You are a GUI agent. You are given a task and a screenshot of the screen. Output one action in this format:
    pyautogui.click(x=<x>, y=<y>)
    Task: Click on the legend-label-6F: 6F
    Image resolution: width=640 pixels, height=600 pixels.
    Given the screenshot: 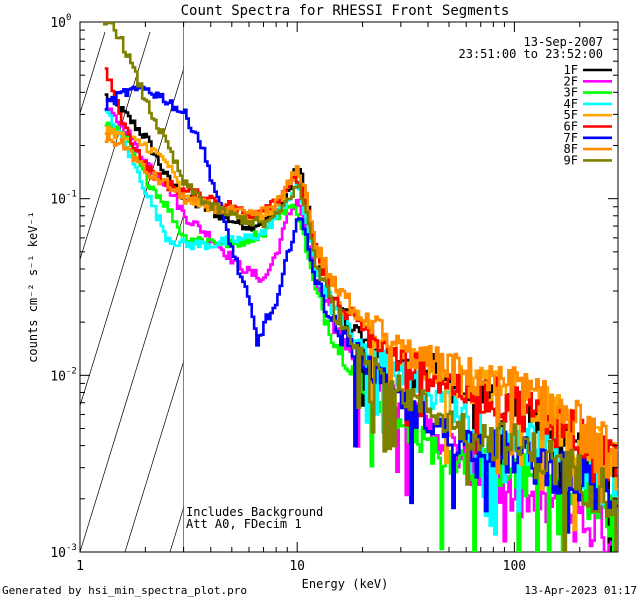 What is the action you would take?
    pyautogui.click(x=571, y=127)
    